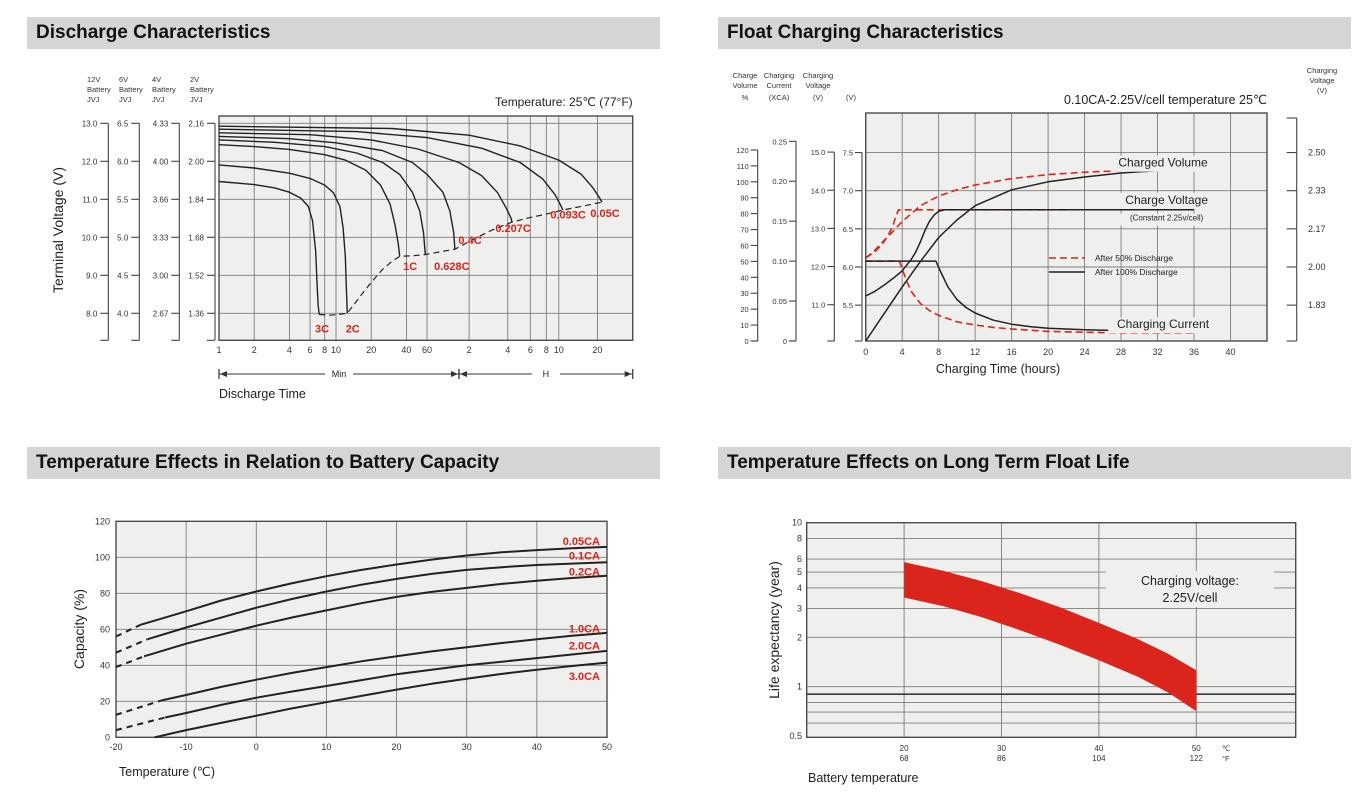  I want to click on svg-text: 1.52, so click(196, 275).